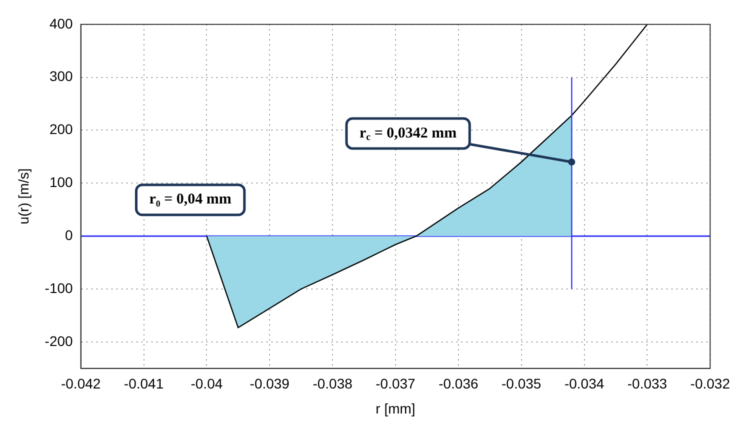 The height and width of the screenshot is (426, 746). What do you see at coordinates (59, 288) in the screenshot?
I see `y-tick-label: -100` at bounding box center [59, 288].